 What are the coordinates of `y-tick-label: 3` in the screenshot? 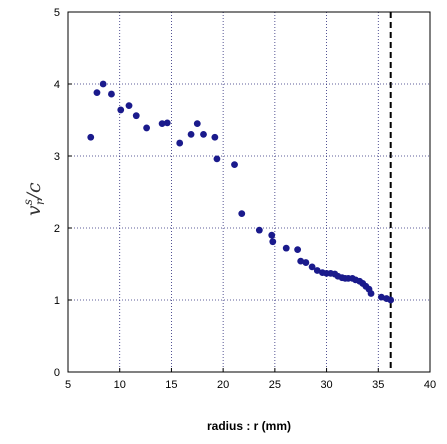 It's located at (57, 157).